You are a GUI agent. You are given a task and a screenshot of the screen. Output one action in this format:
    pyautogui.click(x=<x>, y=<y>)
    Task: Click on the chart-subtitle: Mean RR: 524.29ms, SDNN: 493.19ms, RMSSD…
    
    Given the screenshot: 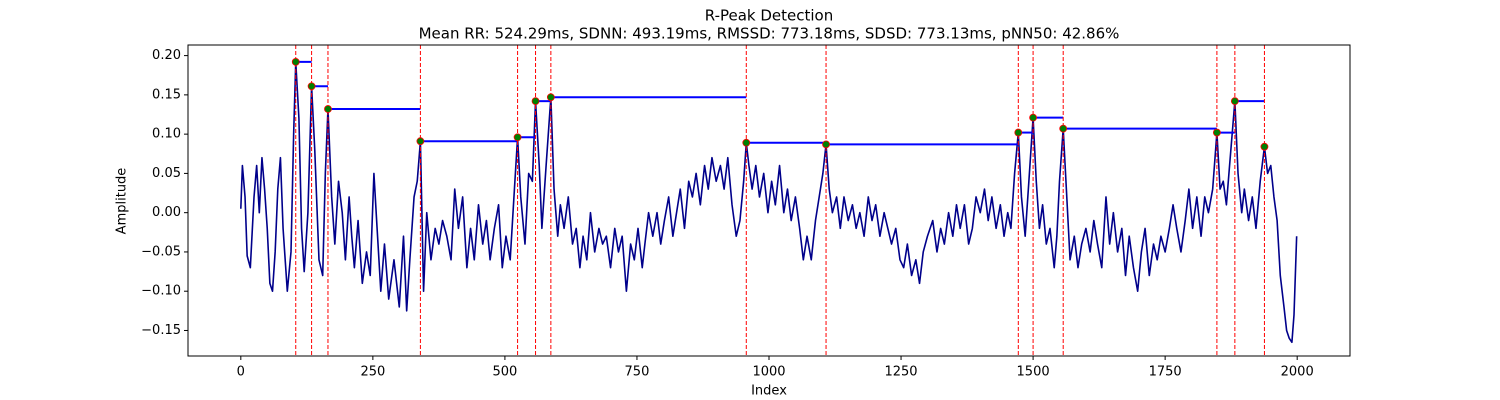 What is the action you would take?
    pyautogui.click(x=769, y=34)
    